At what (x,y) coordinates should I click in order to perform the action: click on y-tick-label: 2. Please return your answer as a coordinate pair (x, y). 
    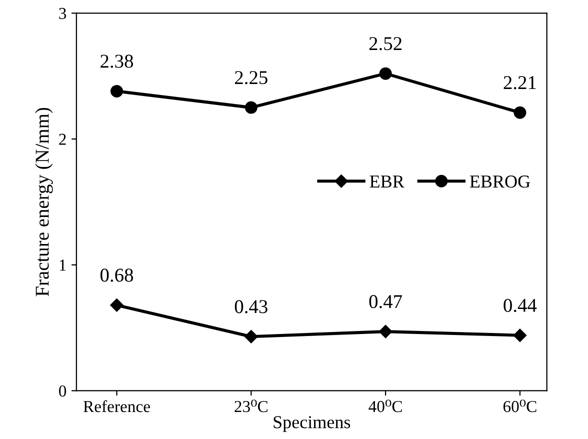
    Looking at the image, I should click on (62, 139).